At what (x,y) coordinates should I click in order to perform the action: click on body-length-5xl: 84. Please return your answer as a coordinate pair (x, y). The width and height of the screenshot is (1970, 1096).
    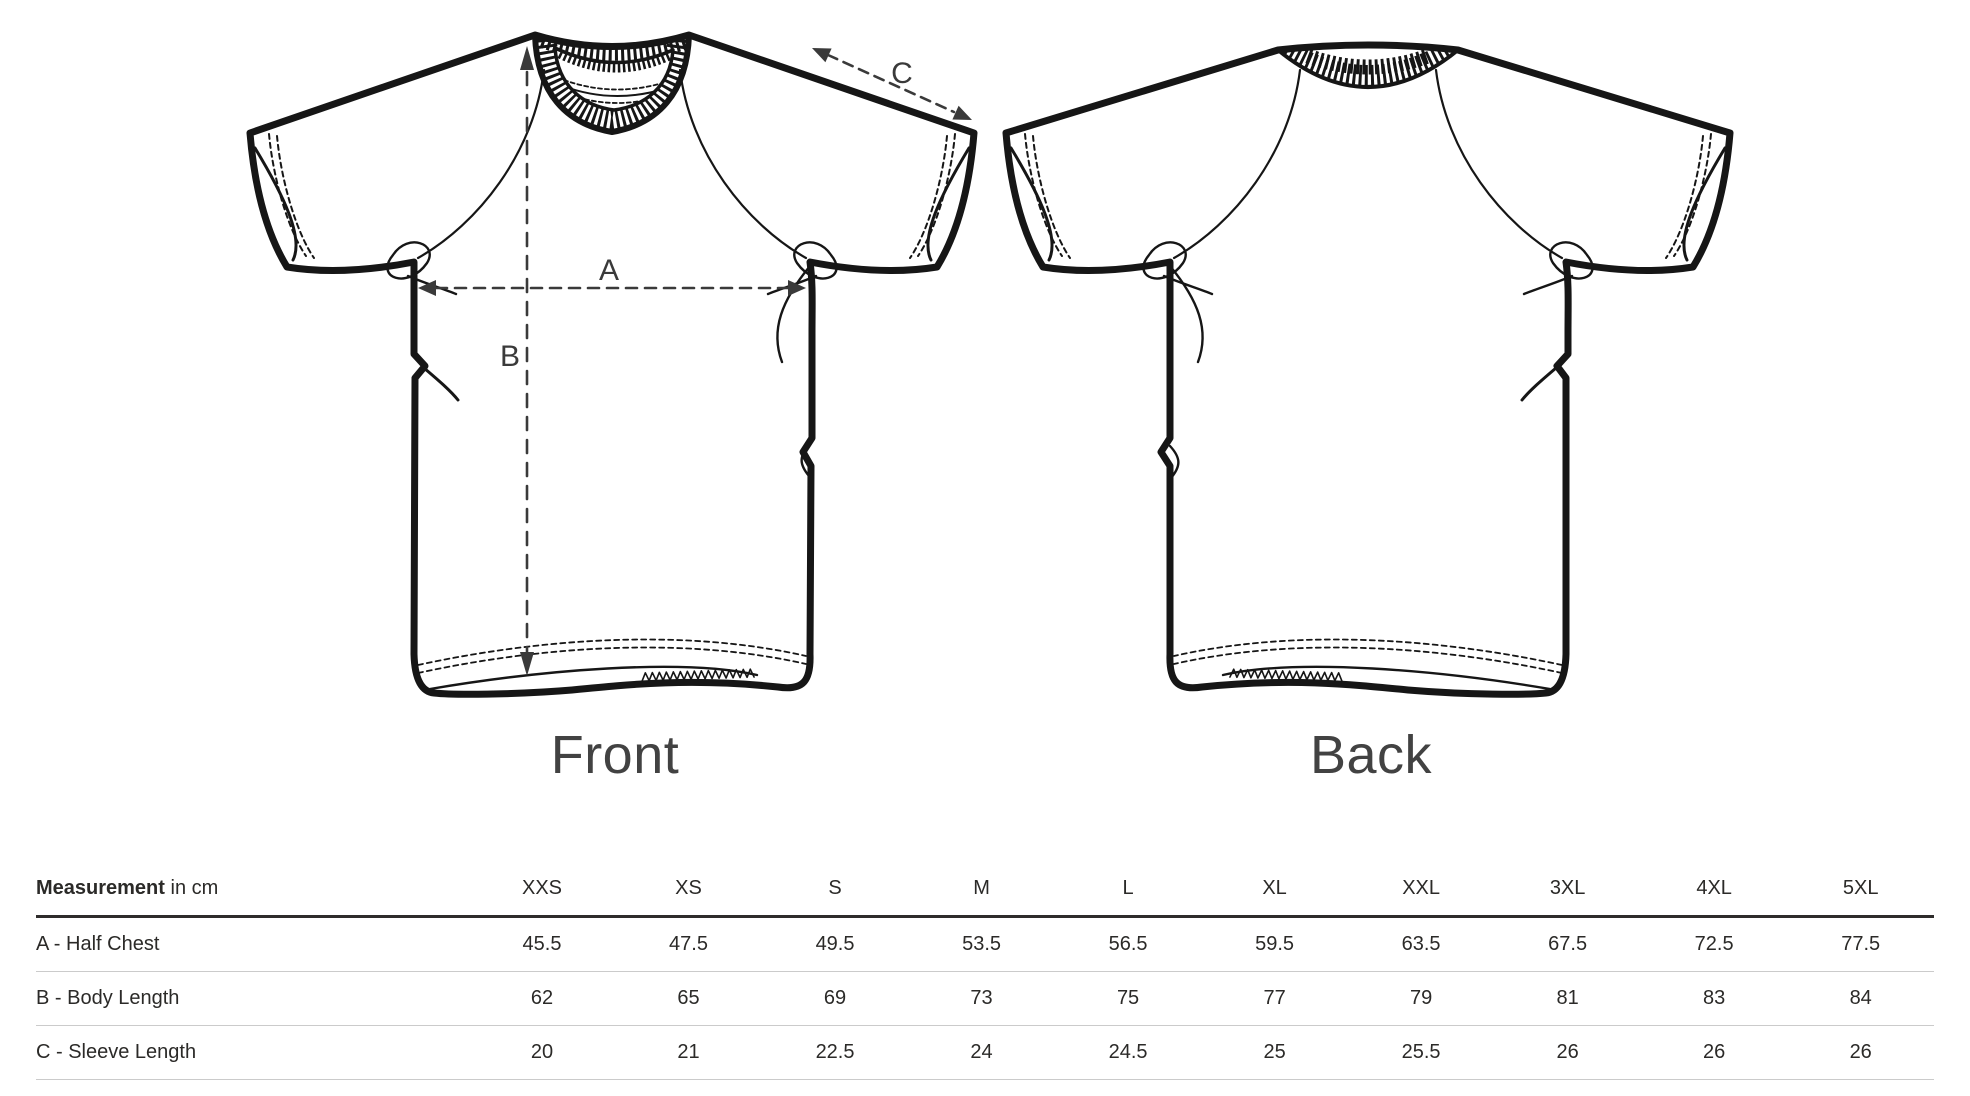
    Looking at the image, I should click on (1860, 998).